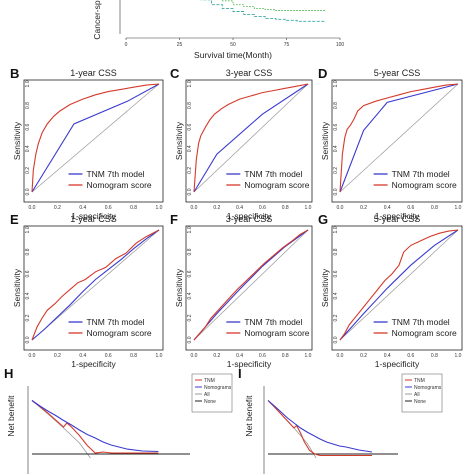  What do you see at coordinates (420, 402) in the screenshot?
I see `legend-entry: None` at bounding box center [420, 402].